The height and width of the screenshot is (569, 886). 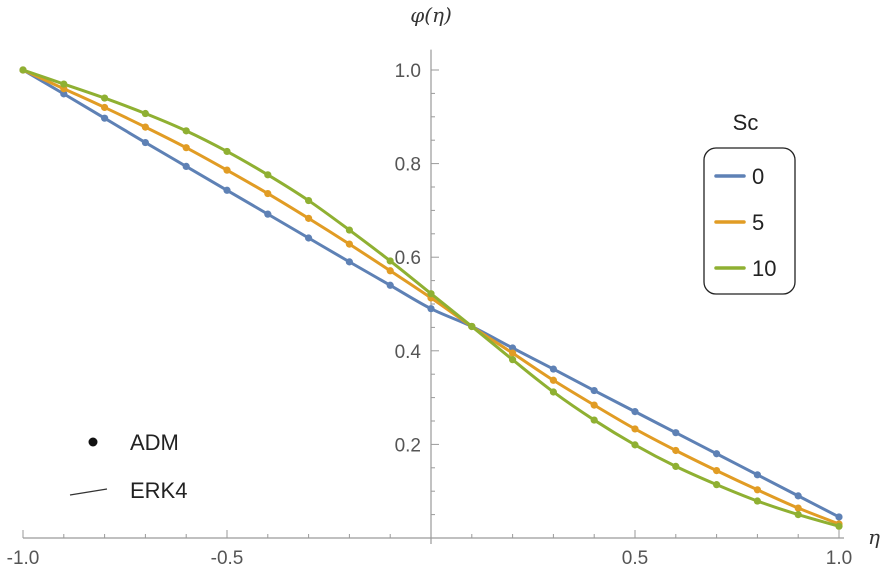 What do you see at coordinates (746, 122) in the screenshot?
I see `legend-title: Sc` at bounding box center [746, 122].